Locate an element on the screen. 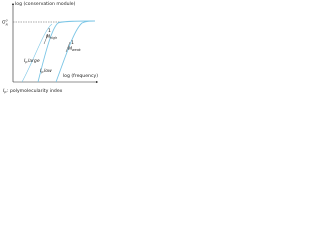 The height and width of the screenshot is (240, 320). index-label: Iplarge is located at coordinates (32, 61).